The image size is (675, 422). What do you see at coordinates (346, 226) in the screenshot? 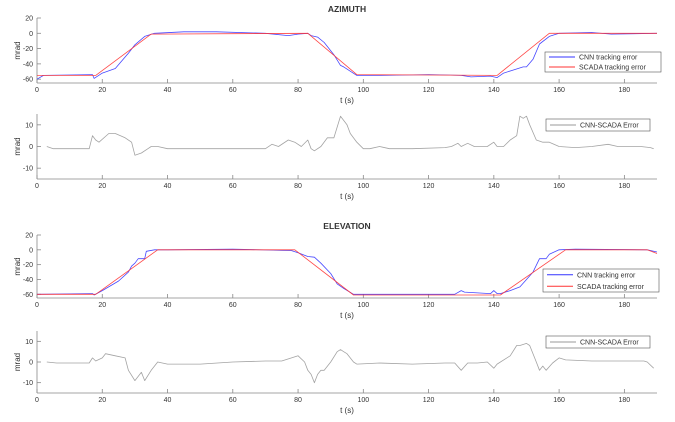
I see `chart-title: ELEVATION` at bounding box center [346, 226].